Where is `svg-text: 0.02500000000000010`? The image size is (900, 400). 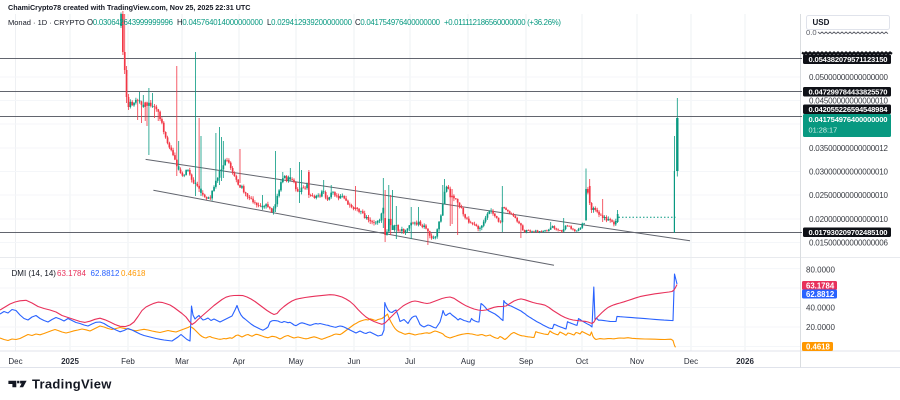
svg-text: 0.02500000000000010 is located at coordinates (849, 195).